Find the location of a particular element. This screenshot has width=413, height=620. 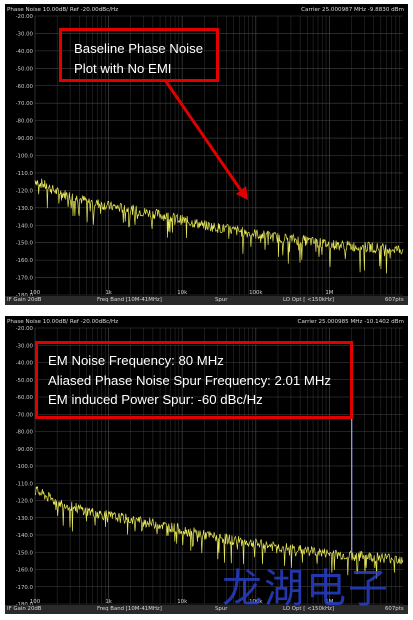

callout-line: Baseline Phase Noise is located at coordinates (139, 48).